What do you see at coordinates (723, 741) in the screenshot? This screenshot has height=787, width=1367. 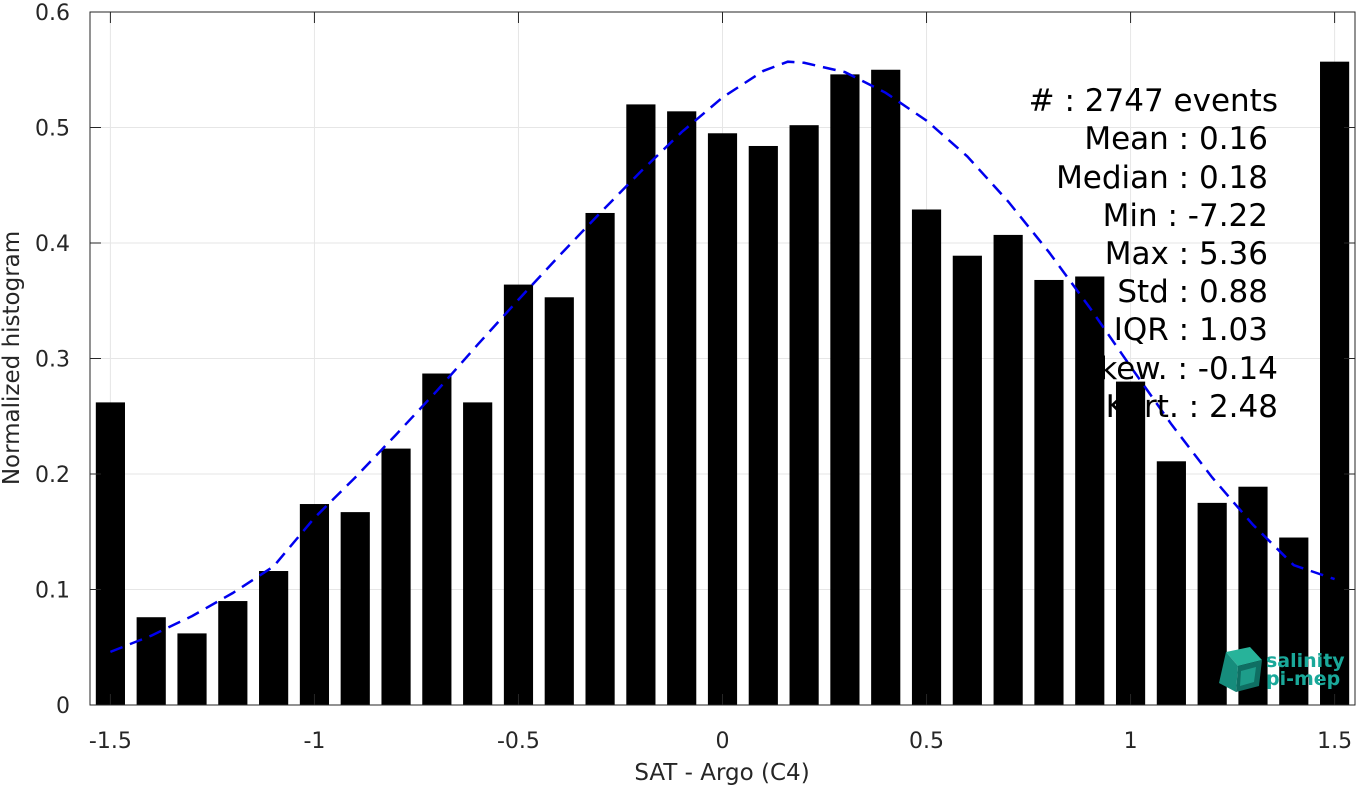 I see `x-tick-label: 0` at bounding box center [723, 741].